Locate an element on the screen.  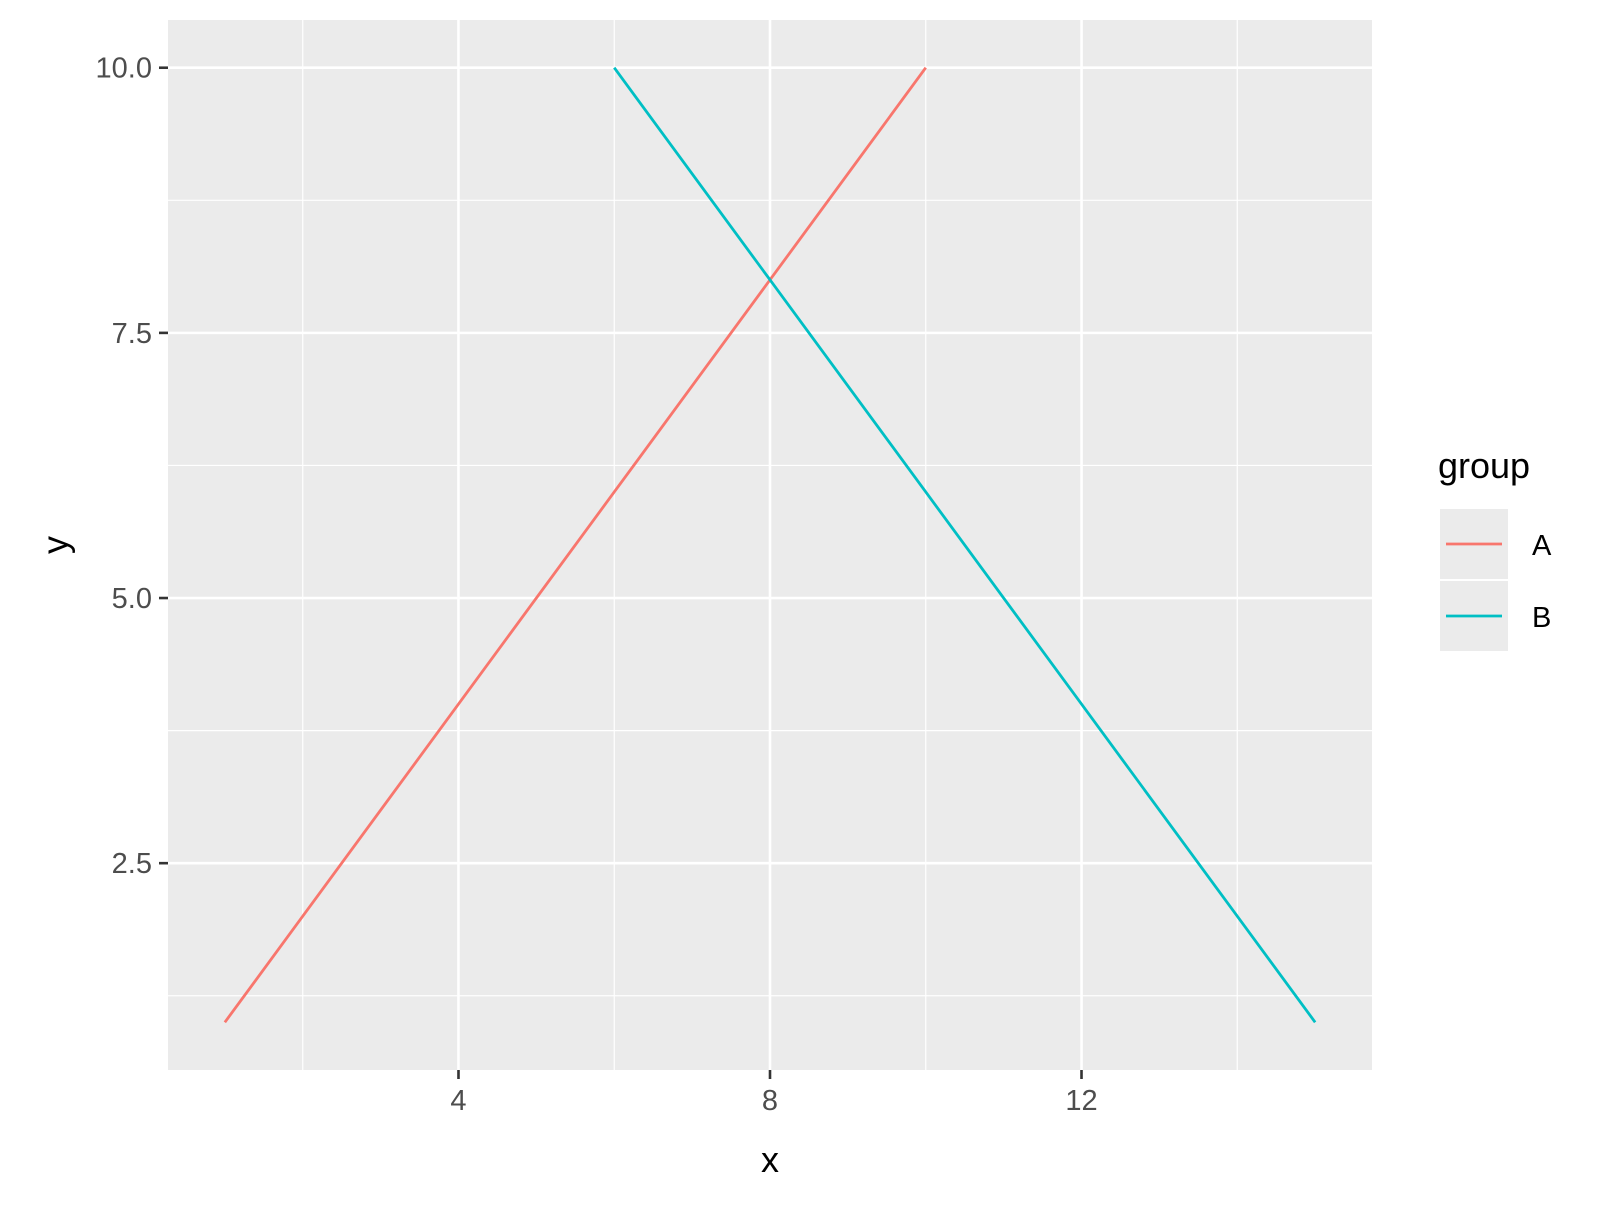
x-tick-labels: 4 8 12 is located at coordinates (773, 1101).